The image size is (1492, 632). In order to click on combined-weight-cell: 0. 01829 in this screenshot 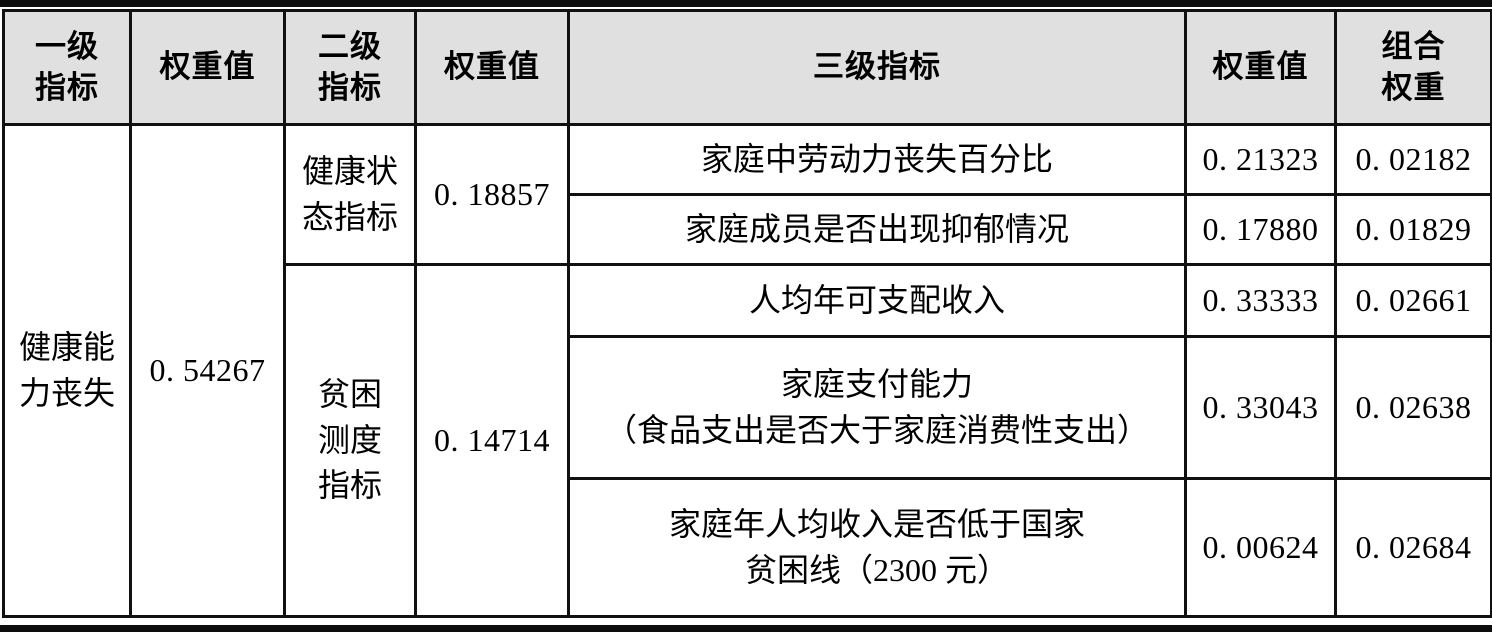, I will do `click(1413, 229)`.